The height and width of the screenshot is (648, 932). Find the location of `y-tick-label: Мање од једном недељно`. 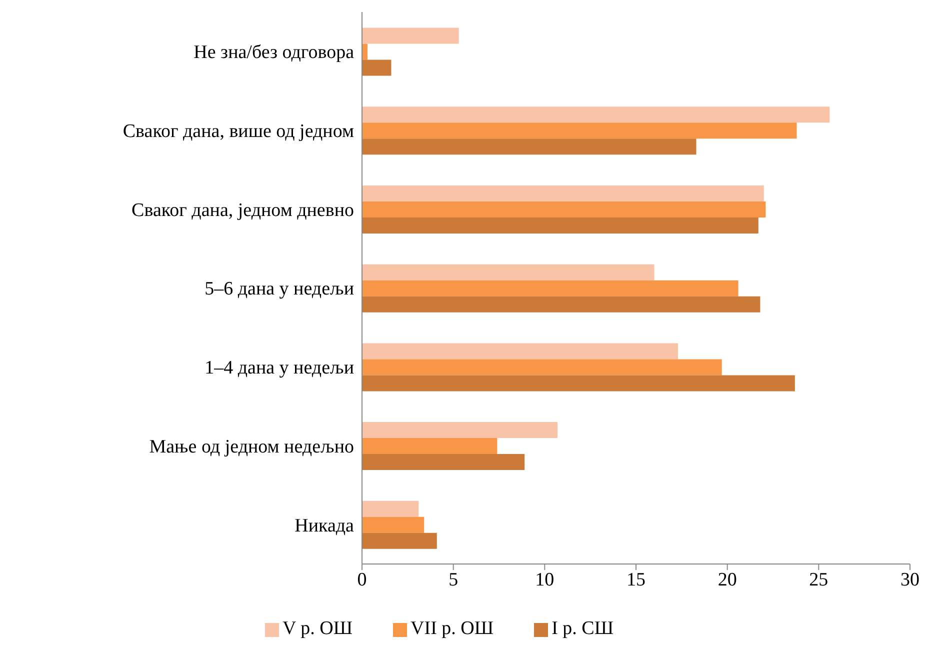

y-tick-label: Мање од једном недељно is located at coordinates (251, 447).